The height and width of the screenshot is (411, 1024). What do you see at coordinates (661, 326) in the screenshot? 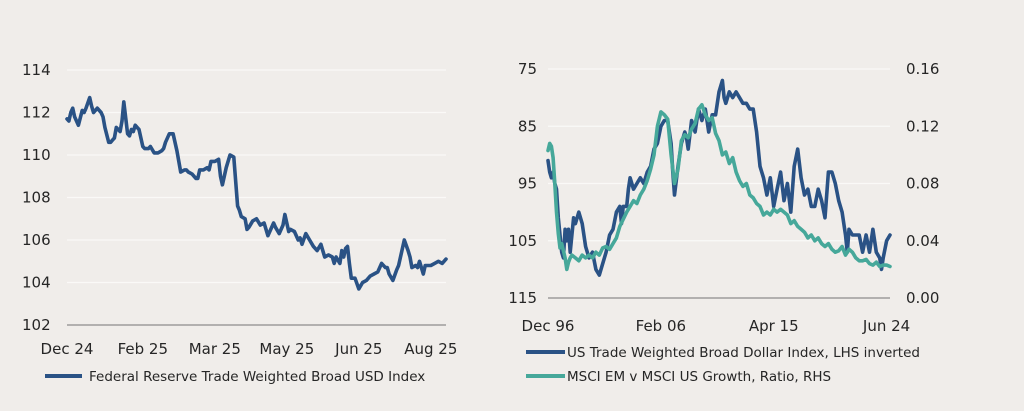
I see `right-x-tick-label: Feb 06` at bounding box center [661, 326].